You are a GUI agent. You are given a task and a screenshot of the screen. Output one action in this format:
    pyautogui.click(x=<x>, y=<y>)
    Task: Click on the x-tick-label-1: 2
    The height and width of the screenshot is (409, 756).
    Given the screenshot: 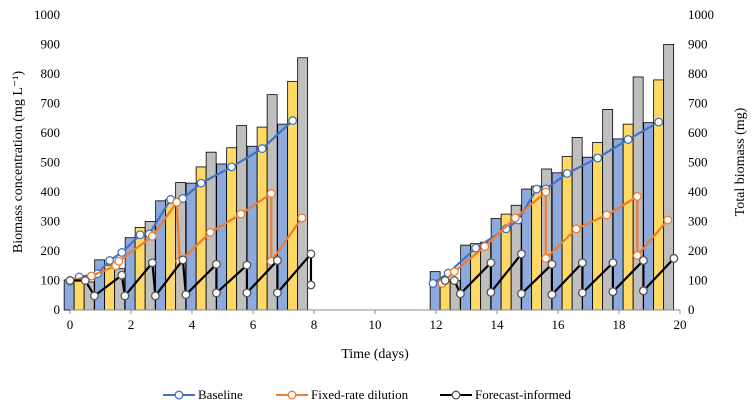 What is the action you would take?
    pyautogui.click(x=131, y=324)
    